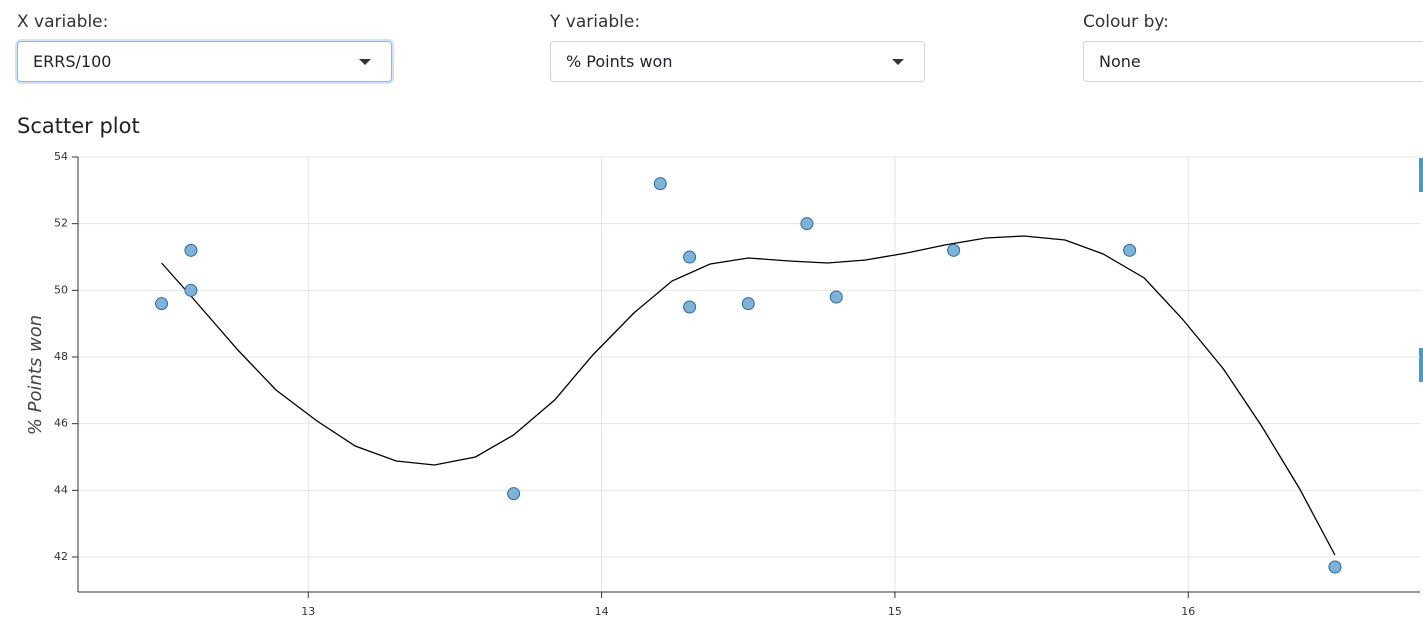 This screenshot has height=621, width=1423. What do you see at coordinates (1188, 611) in the screenshot?
I see `x-tick-label: 16` at bounding box center [1188, 611].